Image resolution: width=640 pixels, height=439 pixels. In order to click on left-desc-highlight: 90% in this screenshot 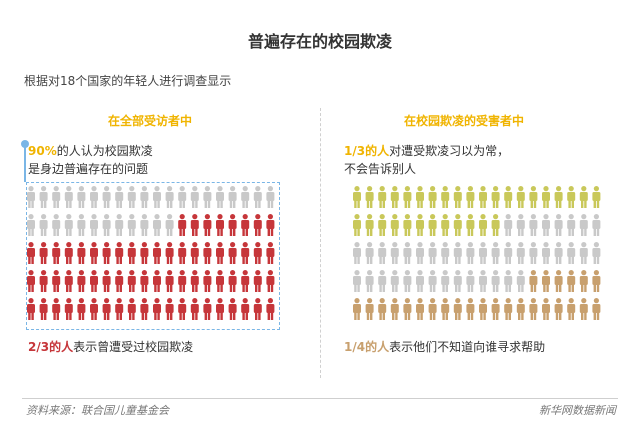, I will do `click(42, 151)`.